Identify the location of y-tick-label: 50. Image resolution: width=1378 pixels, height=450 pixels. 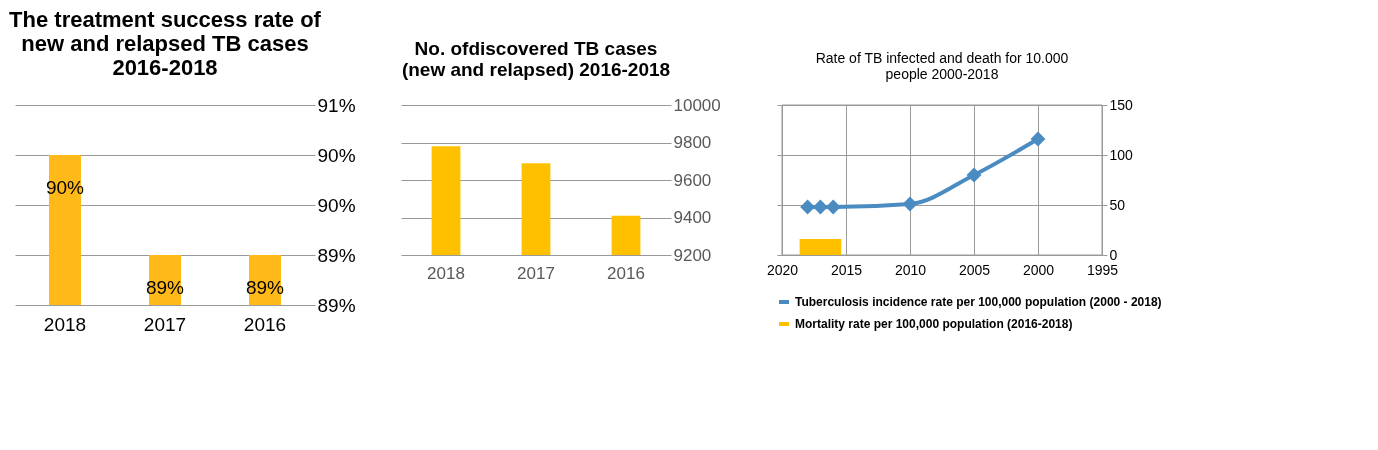
(1117, 204).